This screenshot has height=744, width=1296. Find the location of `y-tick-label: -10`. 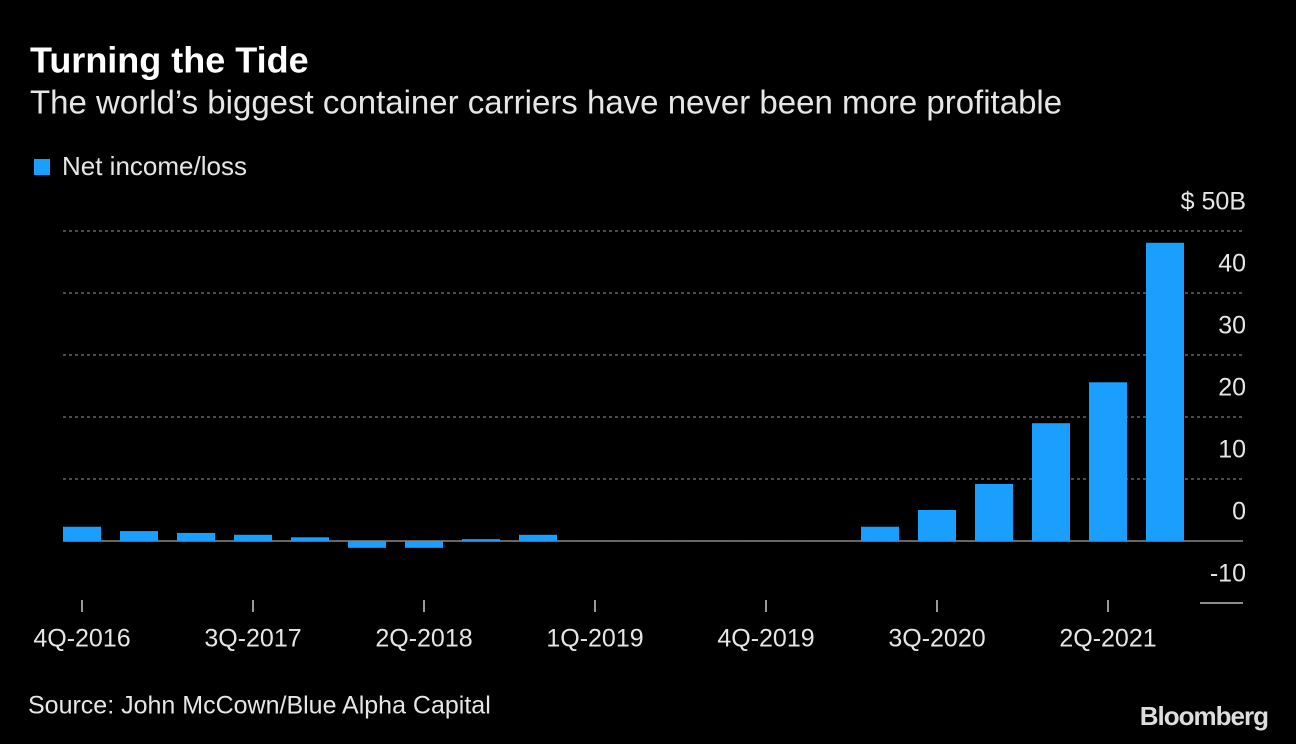

y-tick-label: -10 is located at coordinates (1228, 574).